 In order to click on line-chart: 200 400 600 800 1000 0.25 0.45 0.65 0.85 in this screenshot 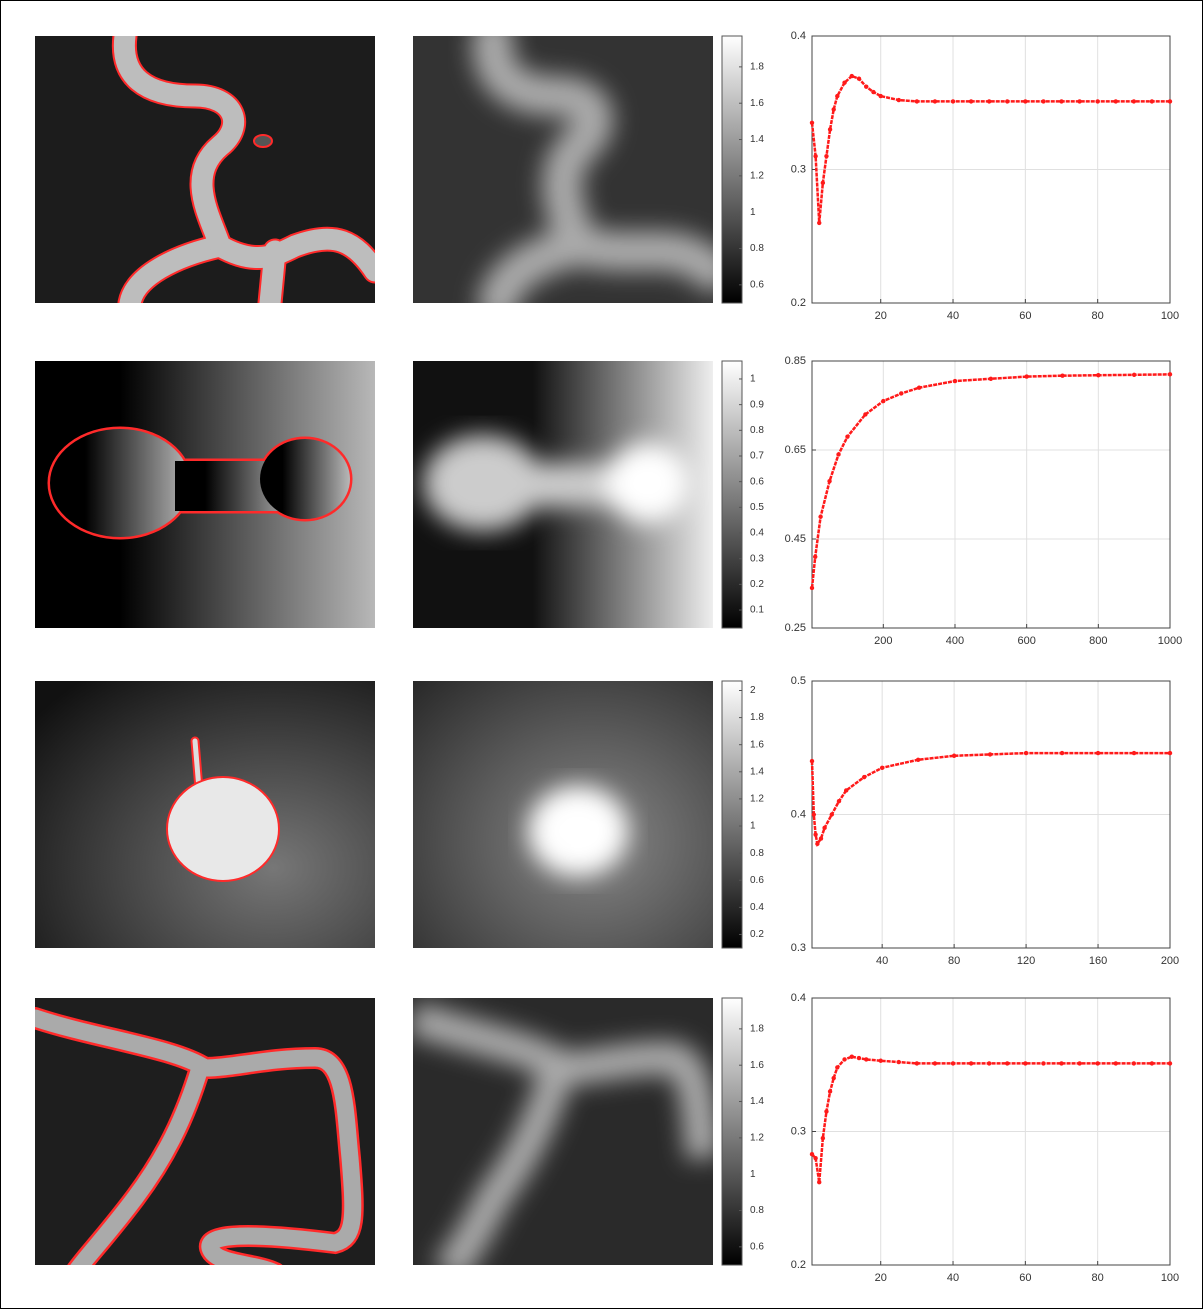, I will do `click(984, 501)`.